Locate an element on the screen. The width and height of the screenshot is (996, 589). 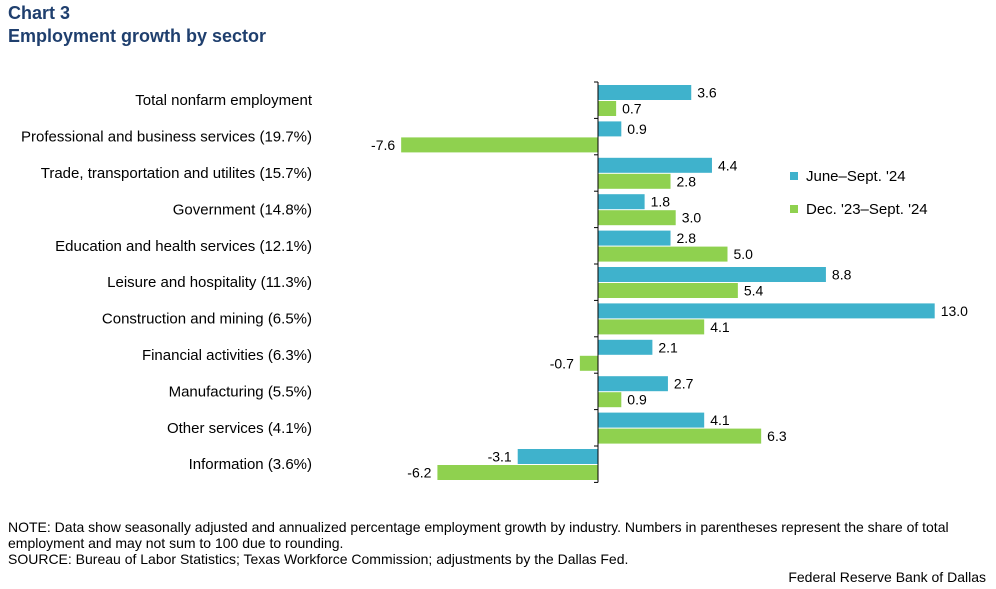
data-label: 3.6 is located at coordinates (707, 93).